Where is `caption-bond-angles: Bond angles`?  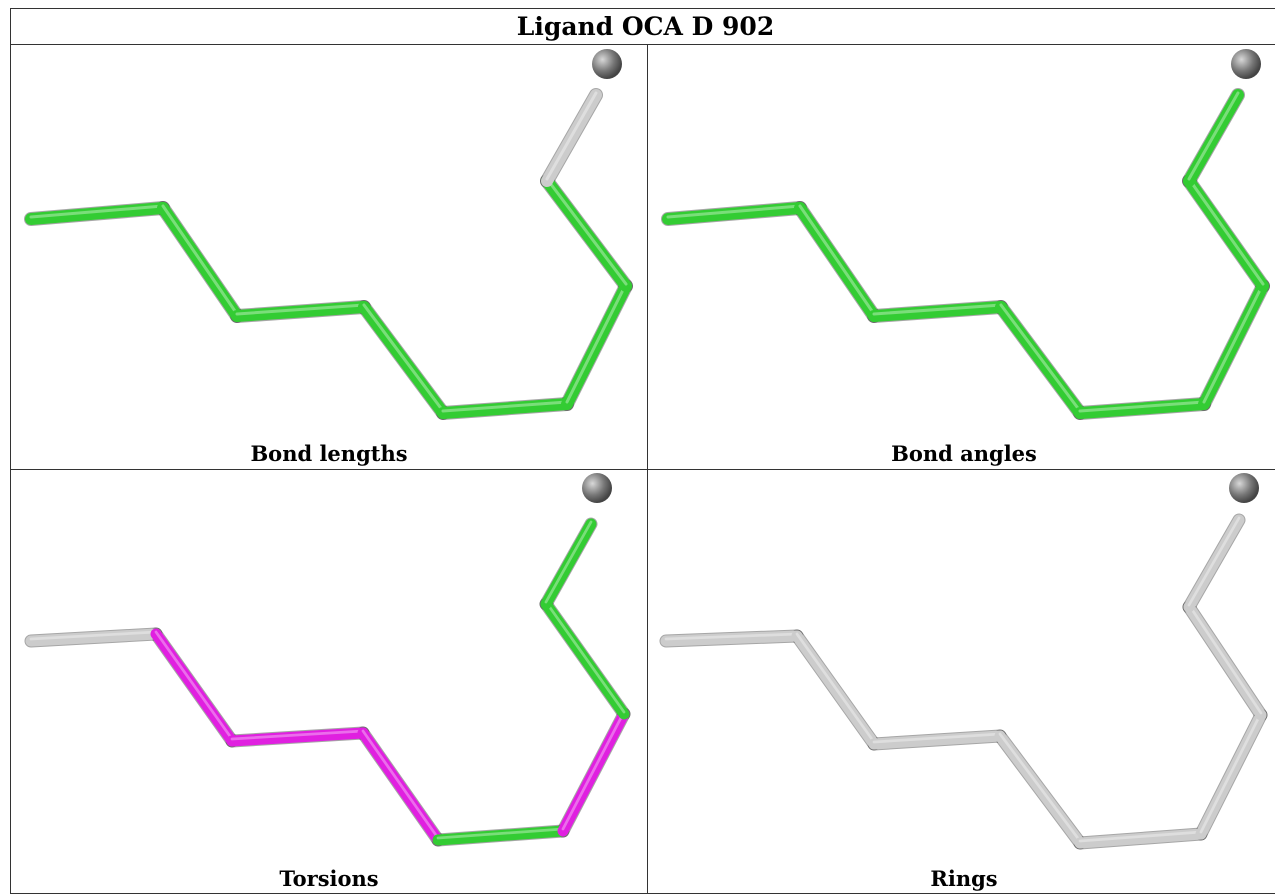 caption-bond-angles: Bond angles is located at coordinates (964, 453).